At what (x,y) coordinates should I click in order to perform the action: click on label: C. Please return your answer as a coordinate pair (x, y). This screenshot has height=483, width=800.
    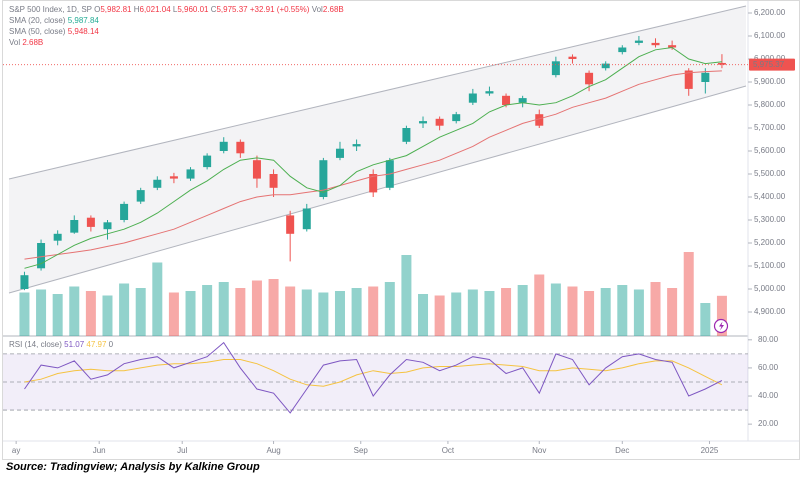
    Looking at the image, I should click on (214, 9).